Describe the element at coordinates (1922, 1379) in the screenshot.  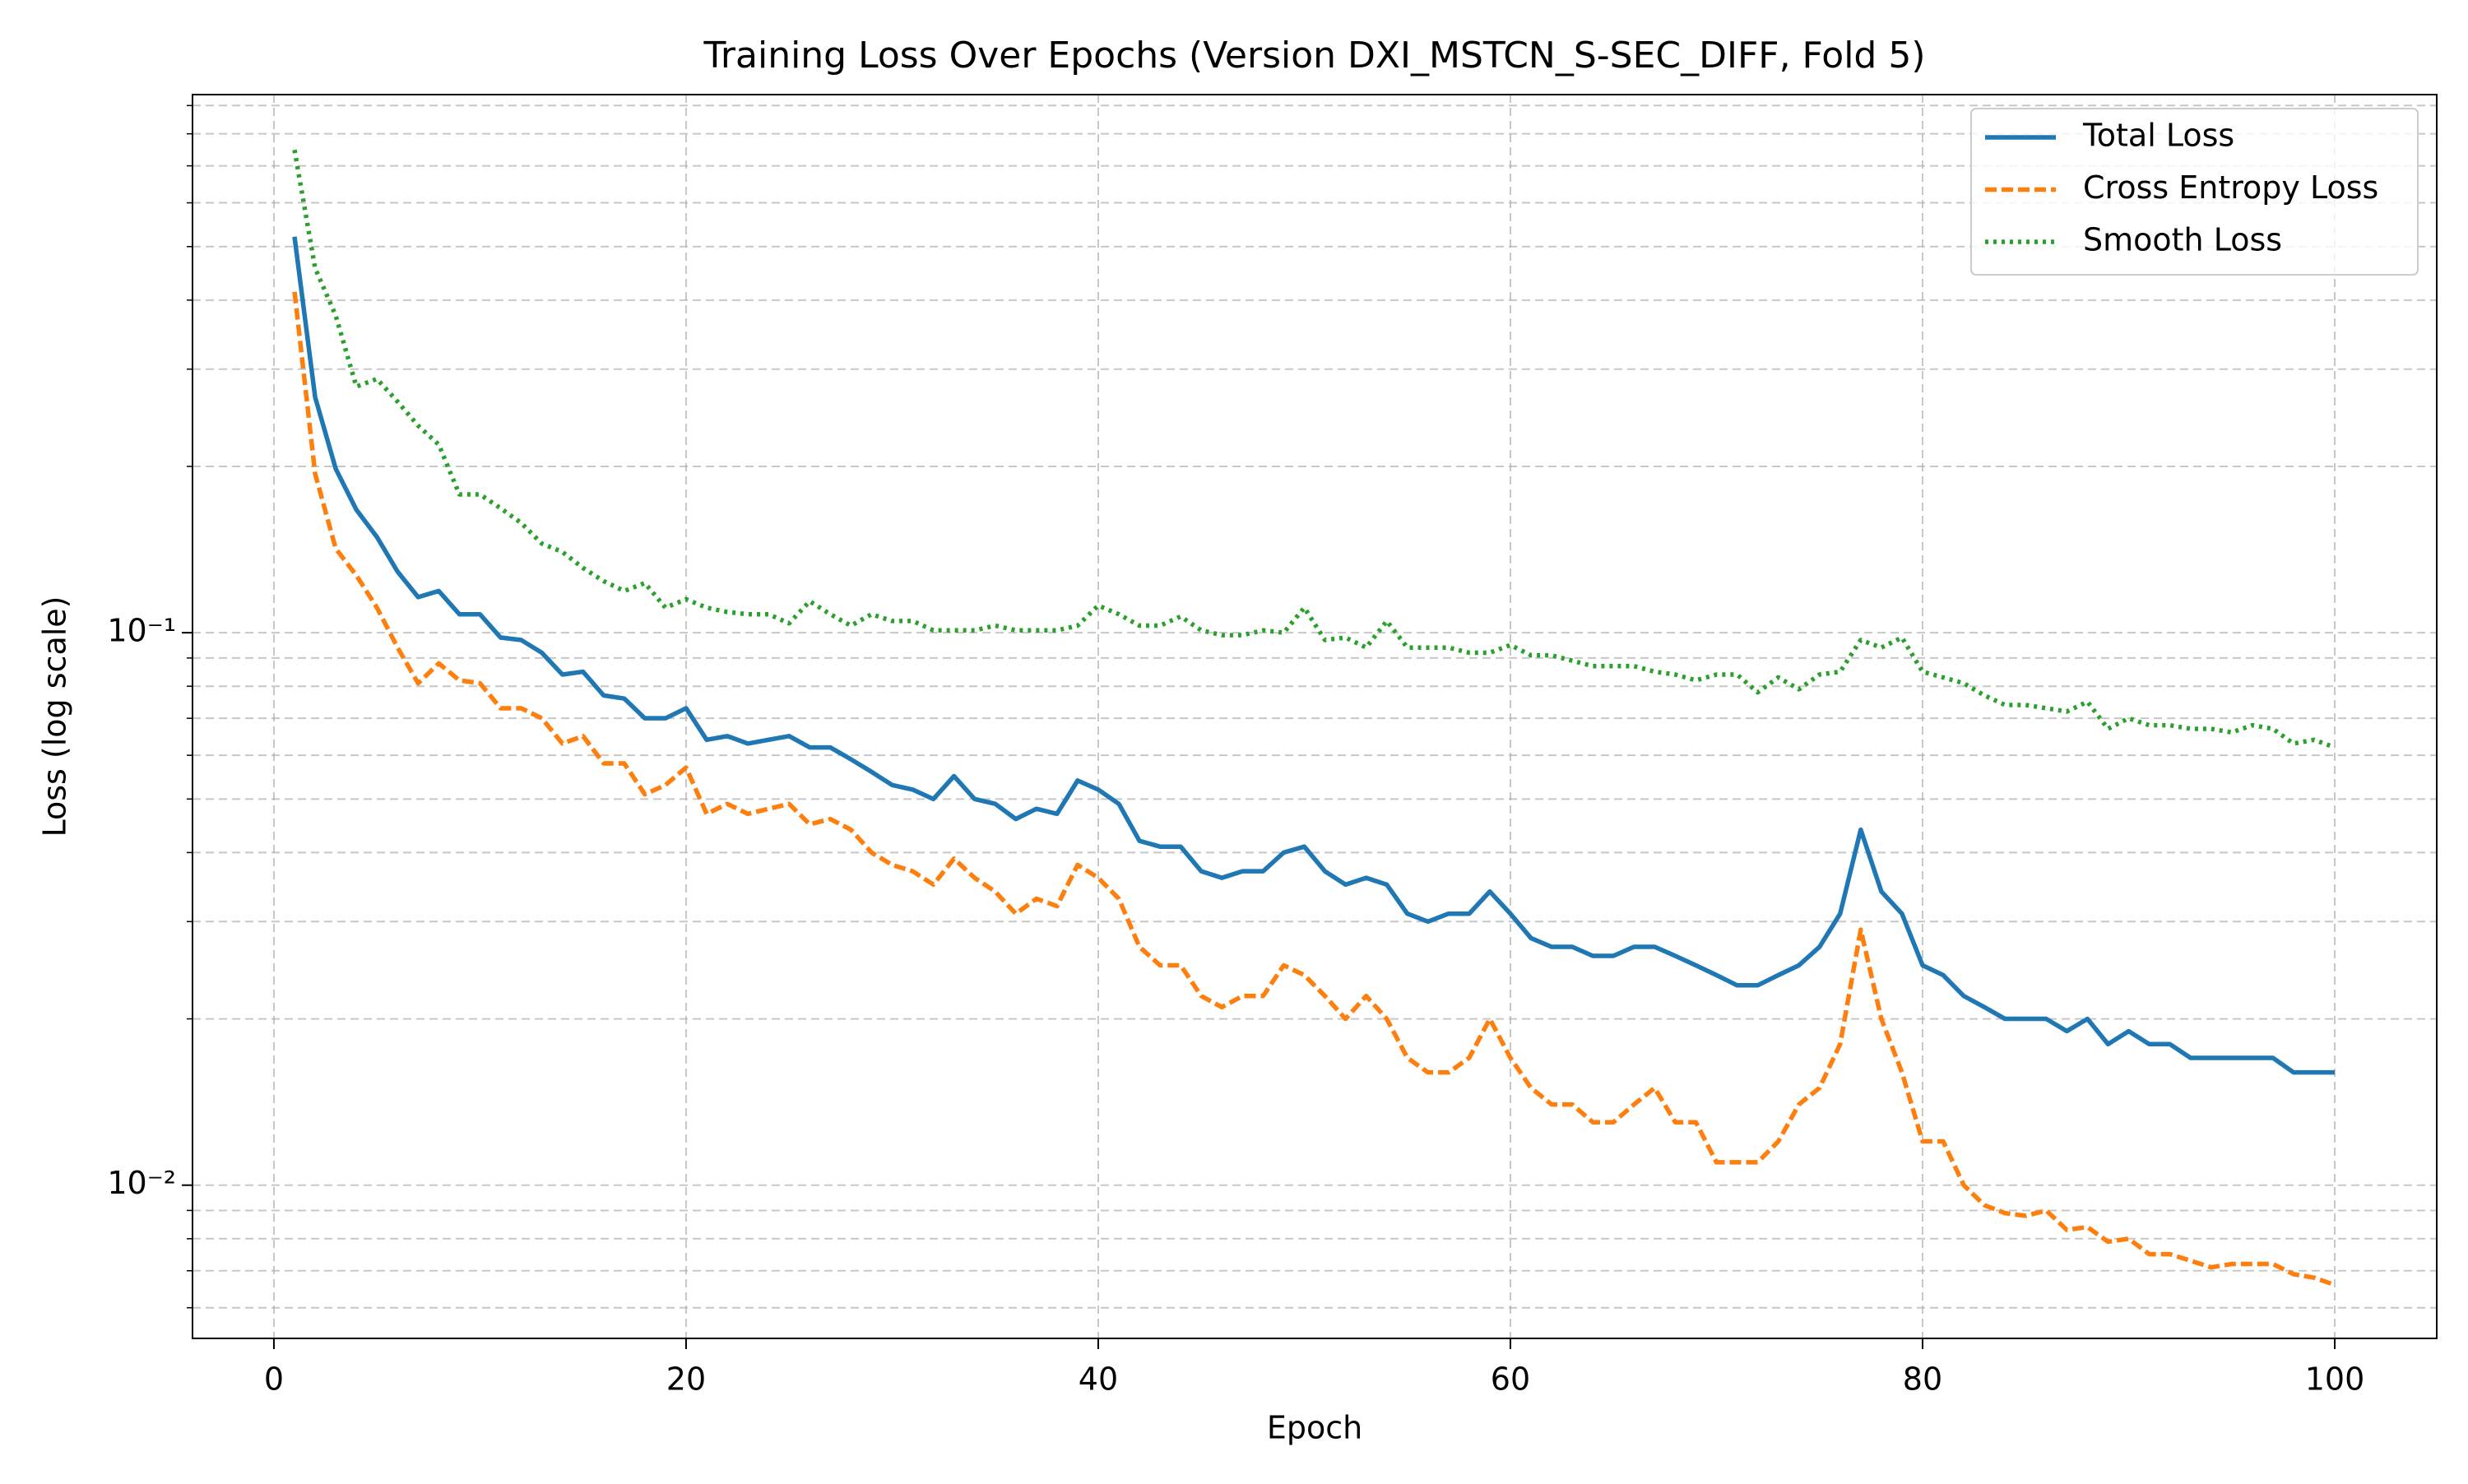
I see `x-tick-label: 80` at that location.